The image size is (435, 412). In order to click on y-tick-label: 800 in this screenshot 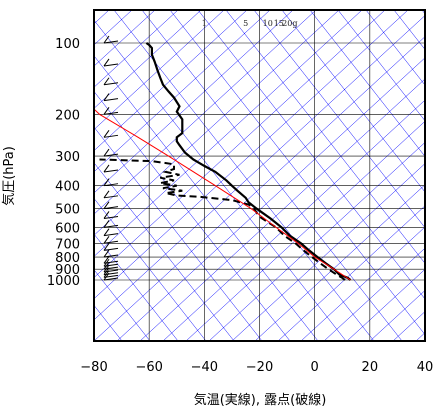, I will do `click(67, 258)`.